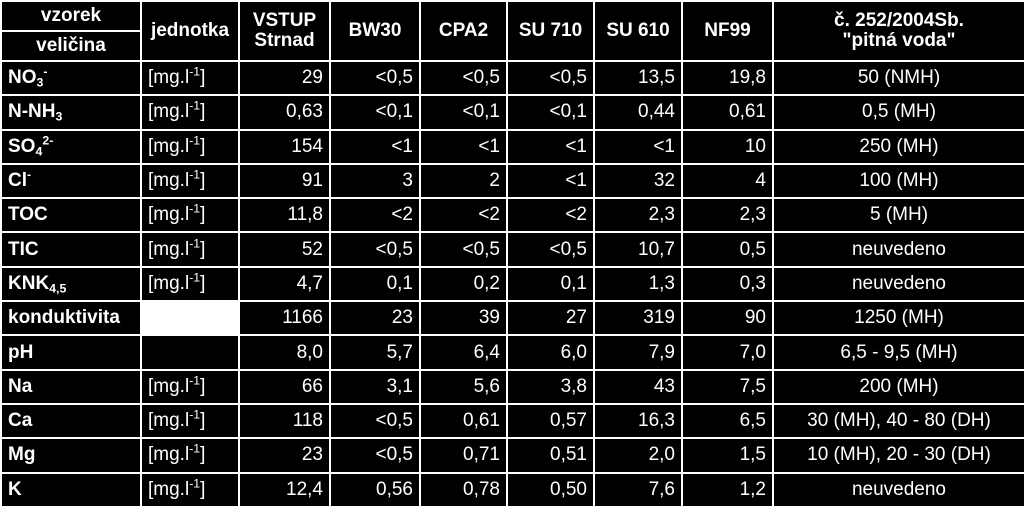 This screenshot has height=508, width=1024. Describe the element at coordinates (550, 31) in the screenshot. I see `column-header: SU 710` at that location.